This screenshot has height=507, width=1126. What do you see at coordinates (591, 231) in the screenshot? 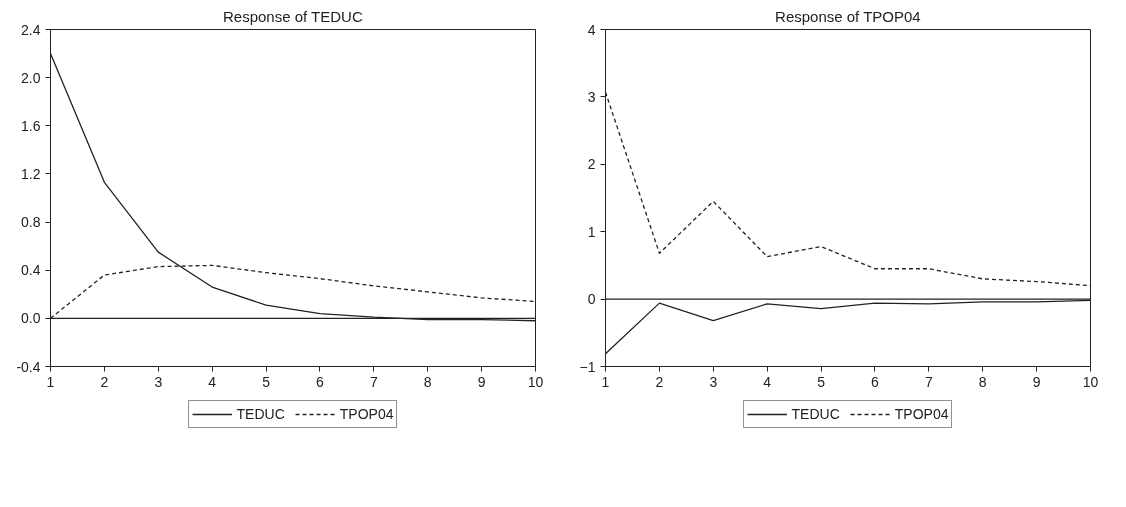
I see `y-tick-label: 1` at bounding box center [591, 231].